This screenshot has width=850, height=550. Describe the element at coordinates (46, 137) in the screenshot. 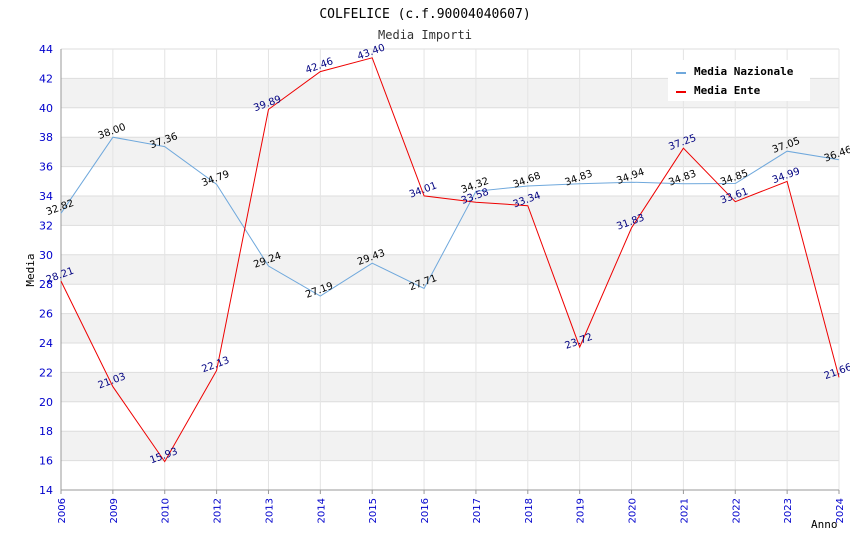

I see `y-tick-label: 38` at that location.